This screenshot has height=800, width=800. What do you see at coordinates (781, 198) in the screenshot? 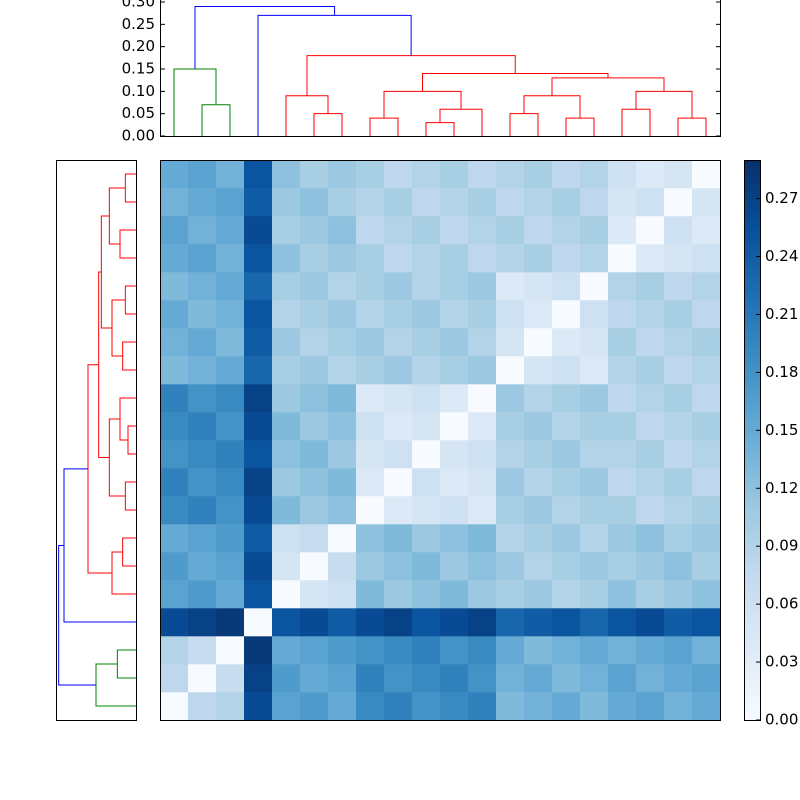
I see `colorbar-tick-label: 0.27` at bounding box center [781, 198].